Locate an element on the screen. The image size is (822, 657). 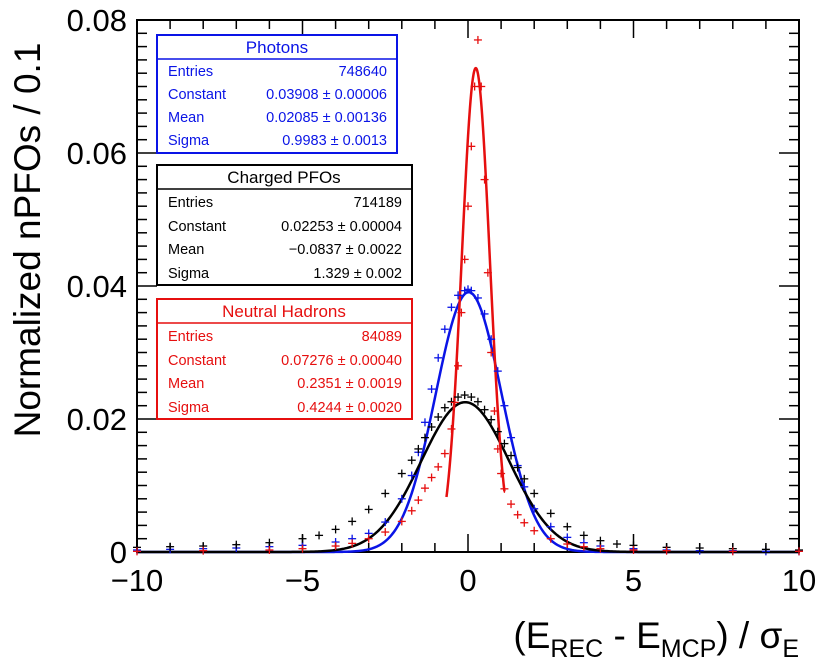
stats-value: 0.02085 ± 0.00136 is located at coordinates (326, 118).